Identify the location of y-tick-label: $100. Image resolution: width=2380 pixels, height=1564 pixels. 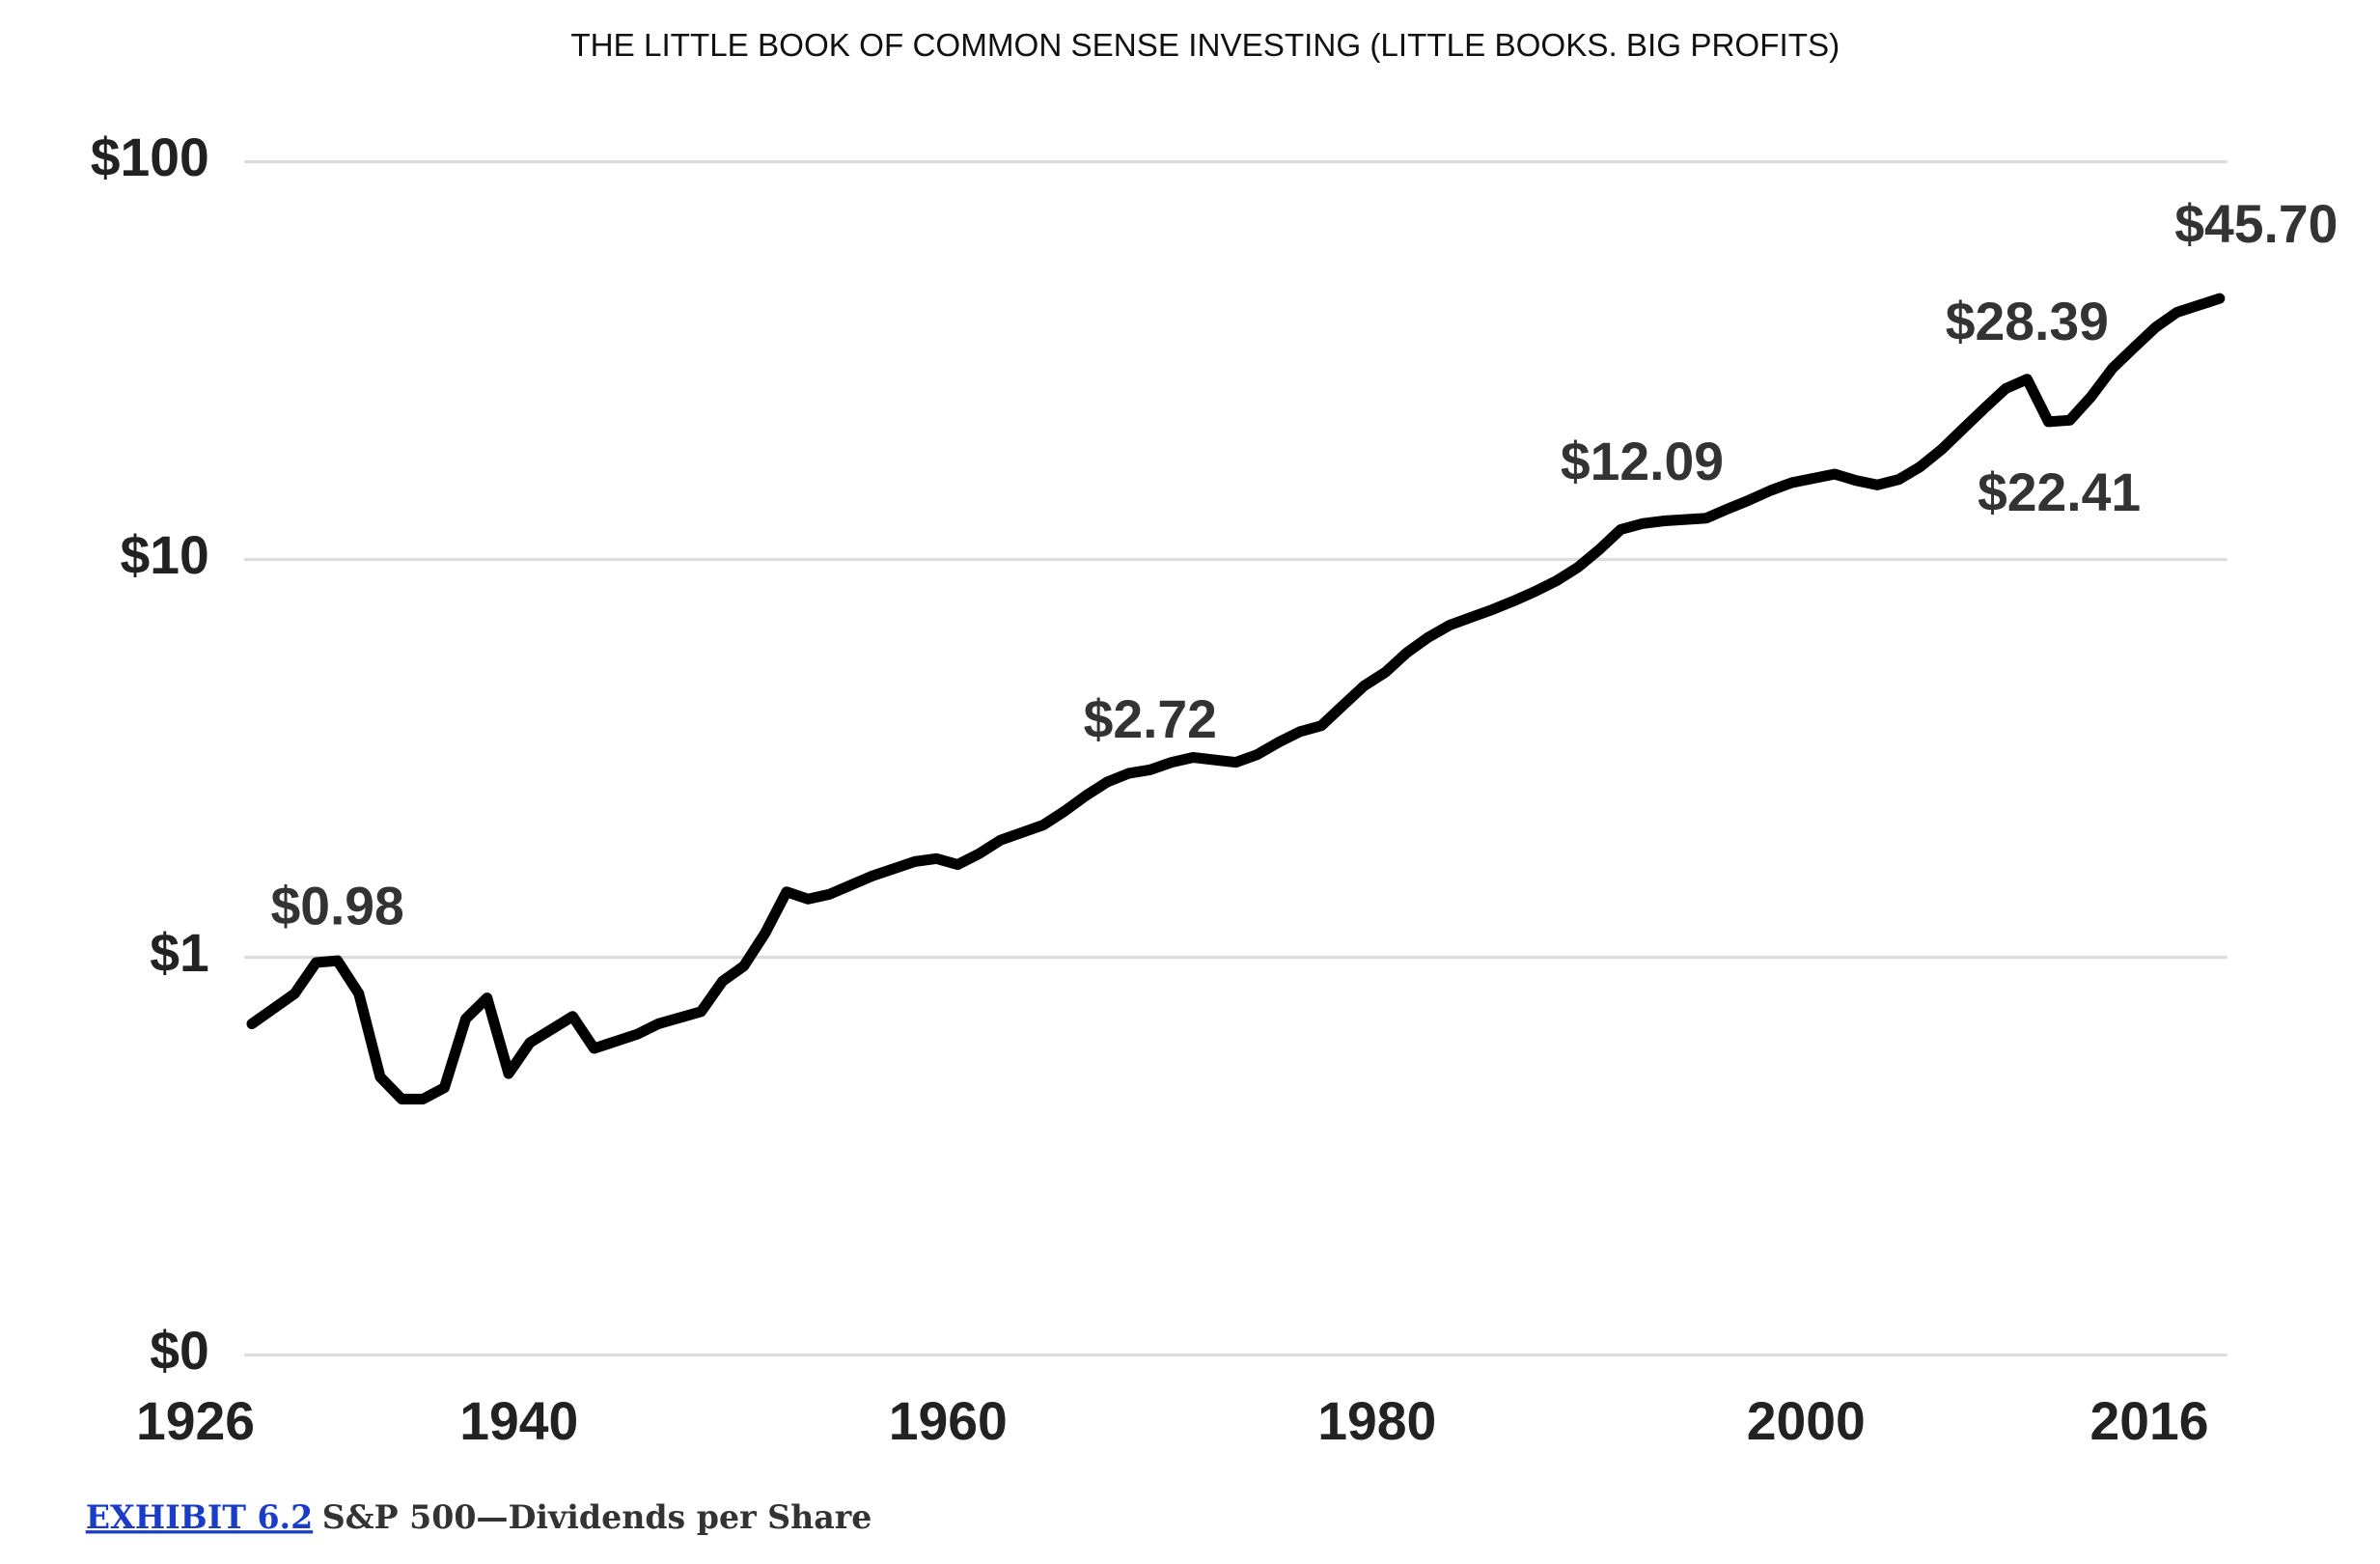
(150, 157).